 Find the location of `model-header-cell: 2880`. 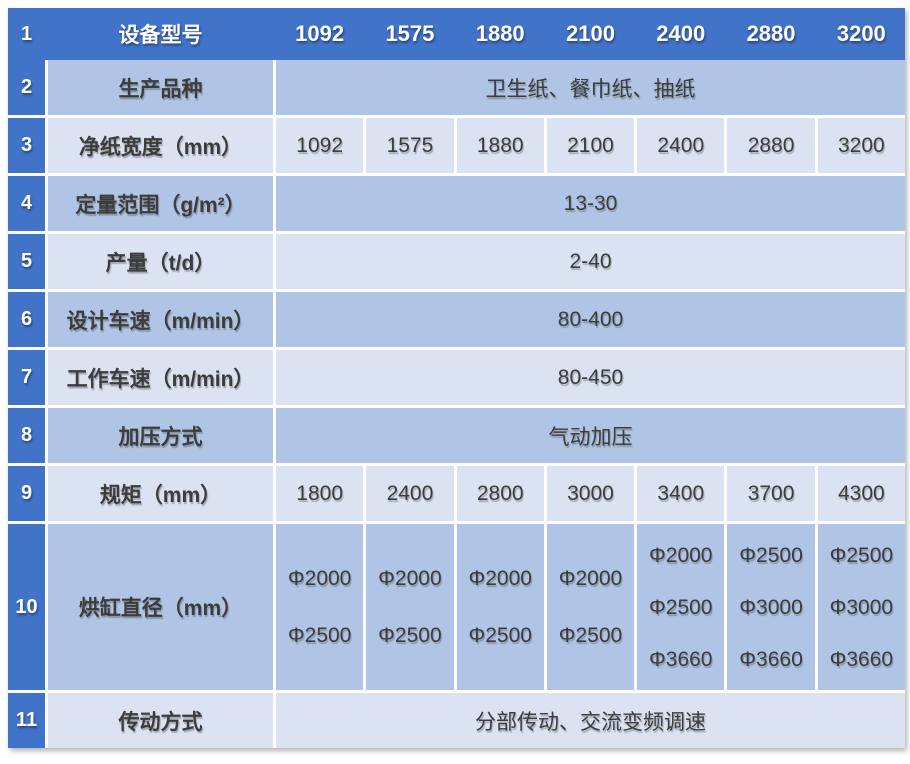

model-header-cell: 2880 is located at coordinates (771, 34).